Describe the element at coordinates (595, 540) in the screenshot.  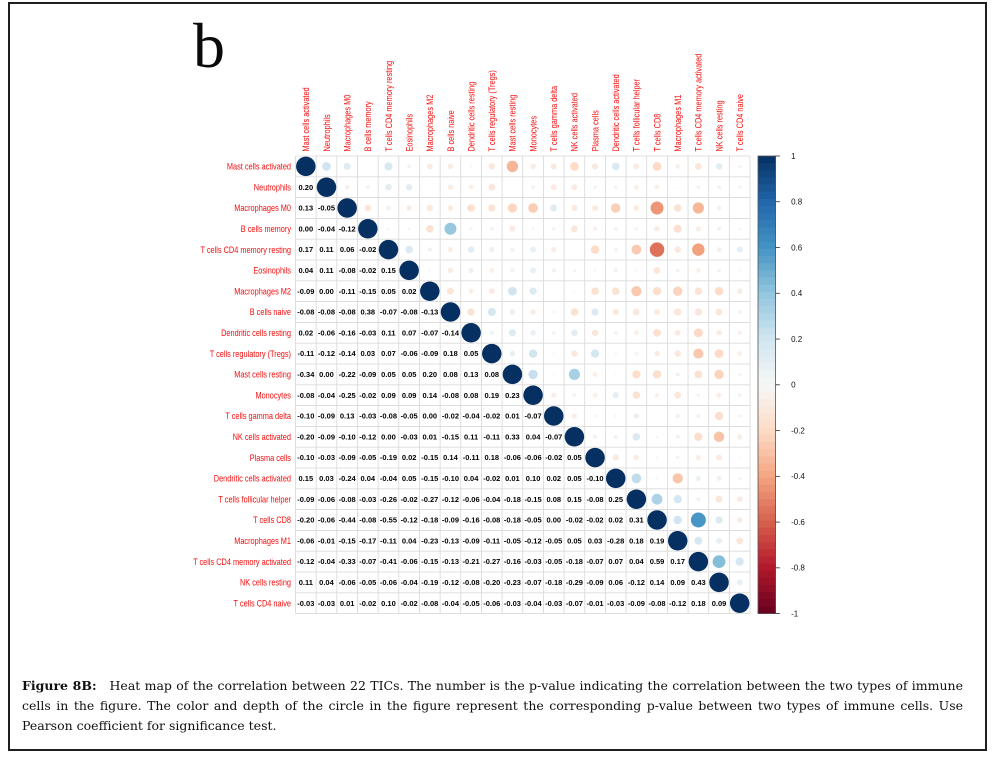
I see `svg-text: 0.03` at that location.